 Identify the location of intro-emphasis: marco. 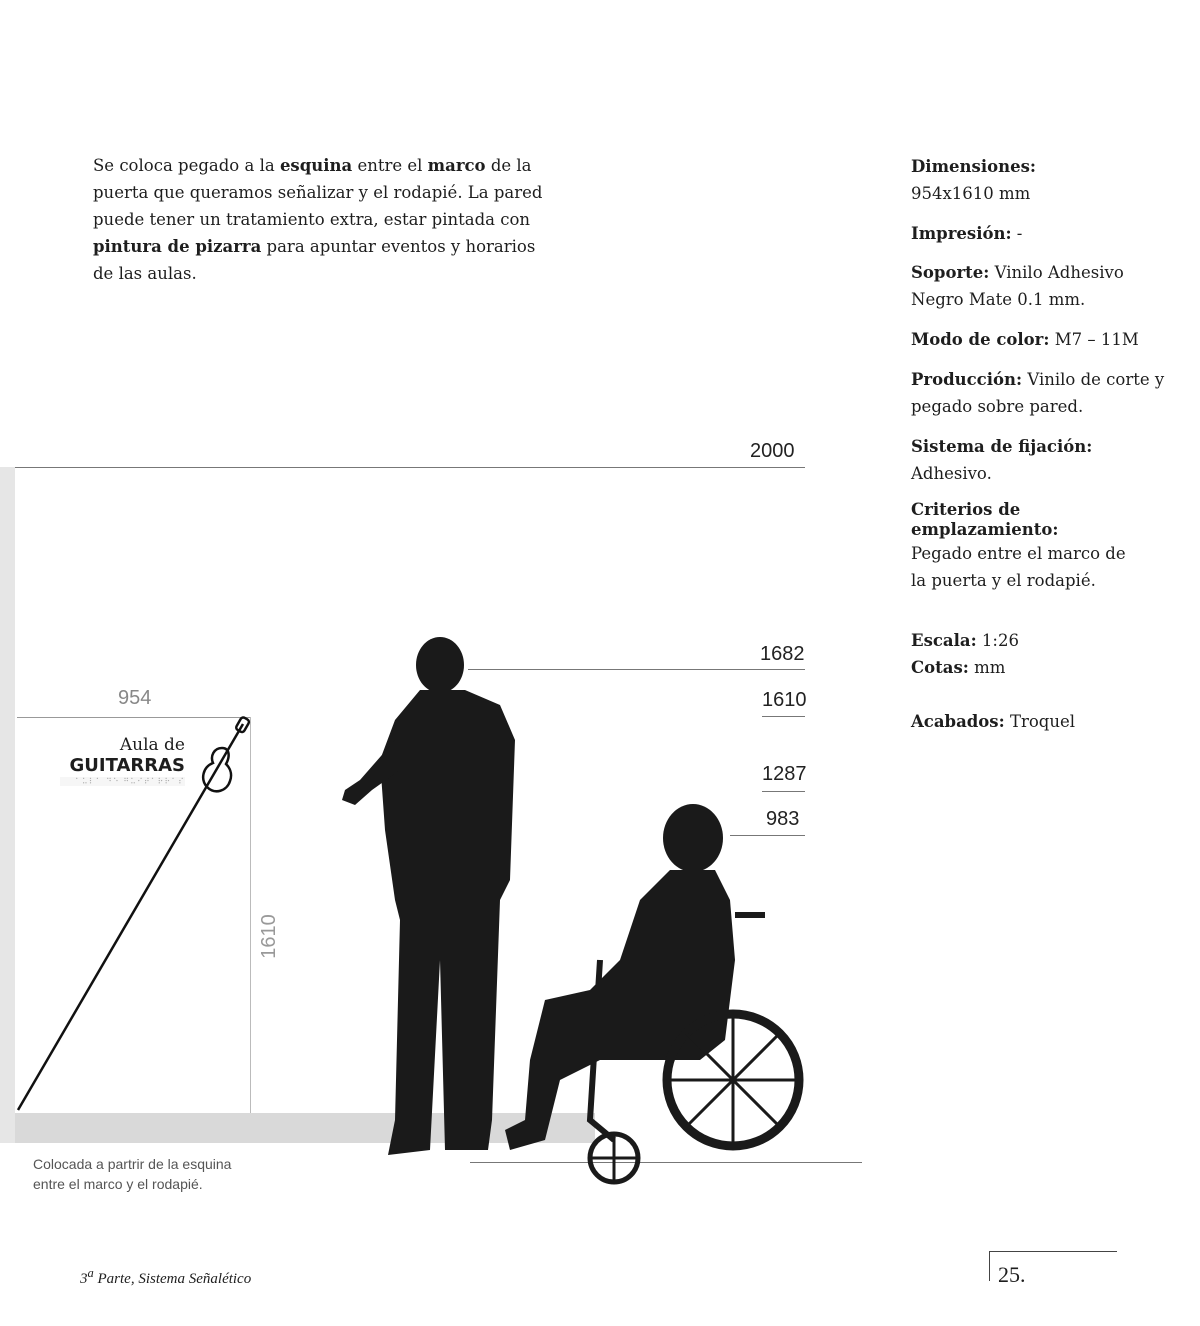
(456, 165).